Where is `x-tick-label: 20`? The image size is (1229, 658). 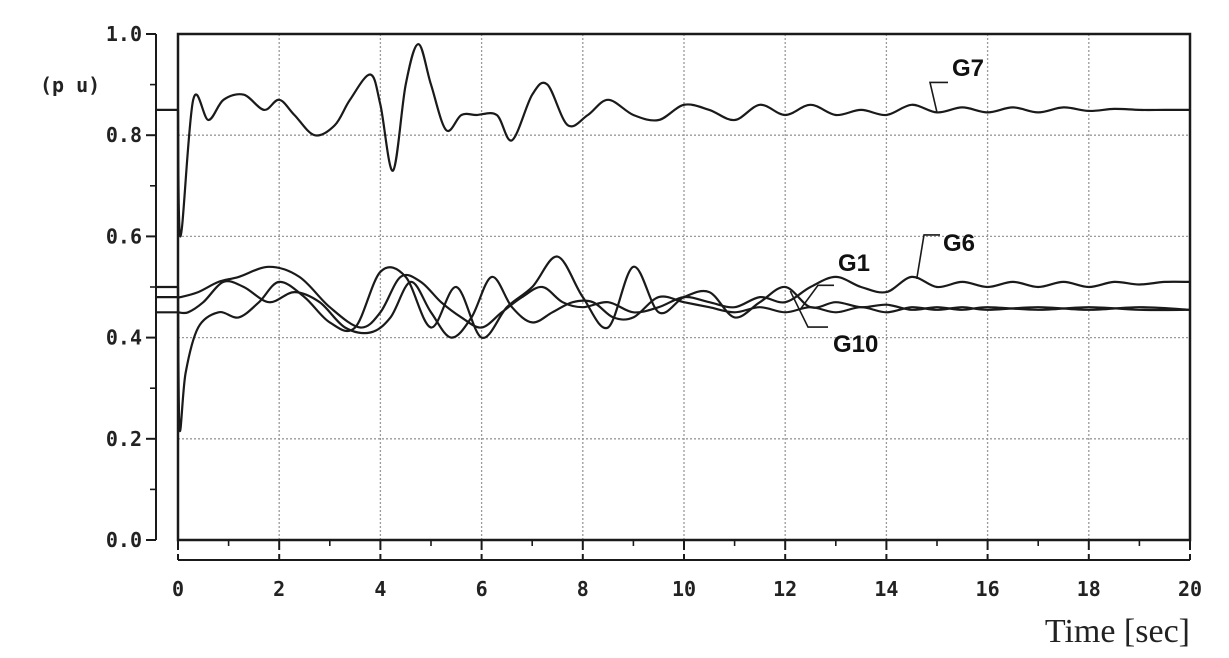 x-tick-label: 20 is located at coordinates (1190, 589).